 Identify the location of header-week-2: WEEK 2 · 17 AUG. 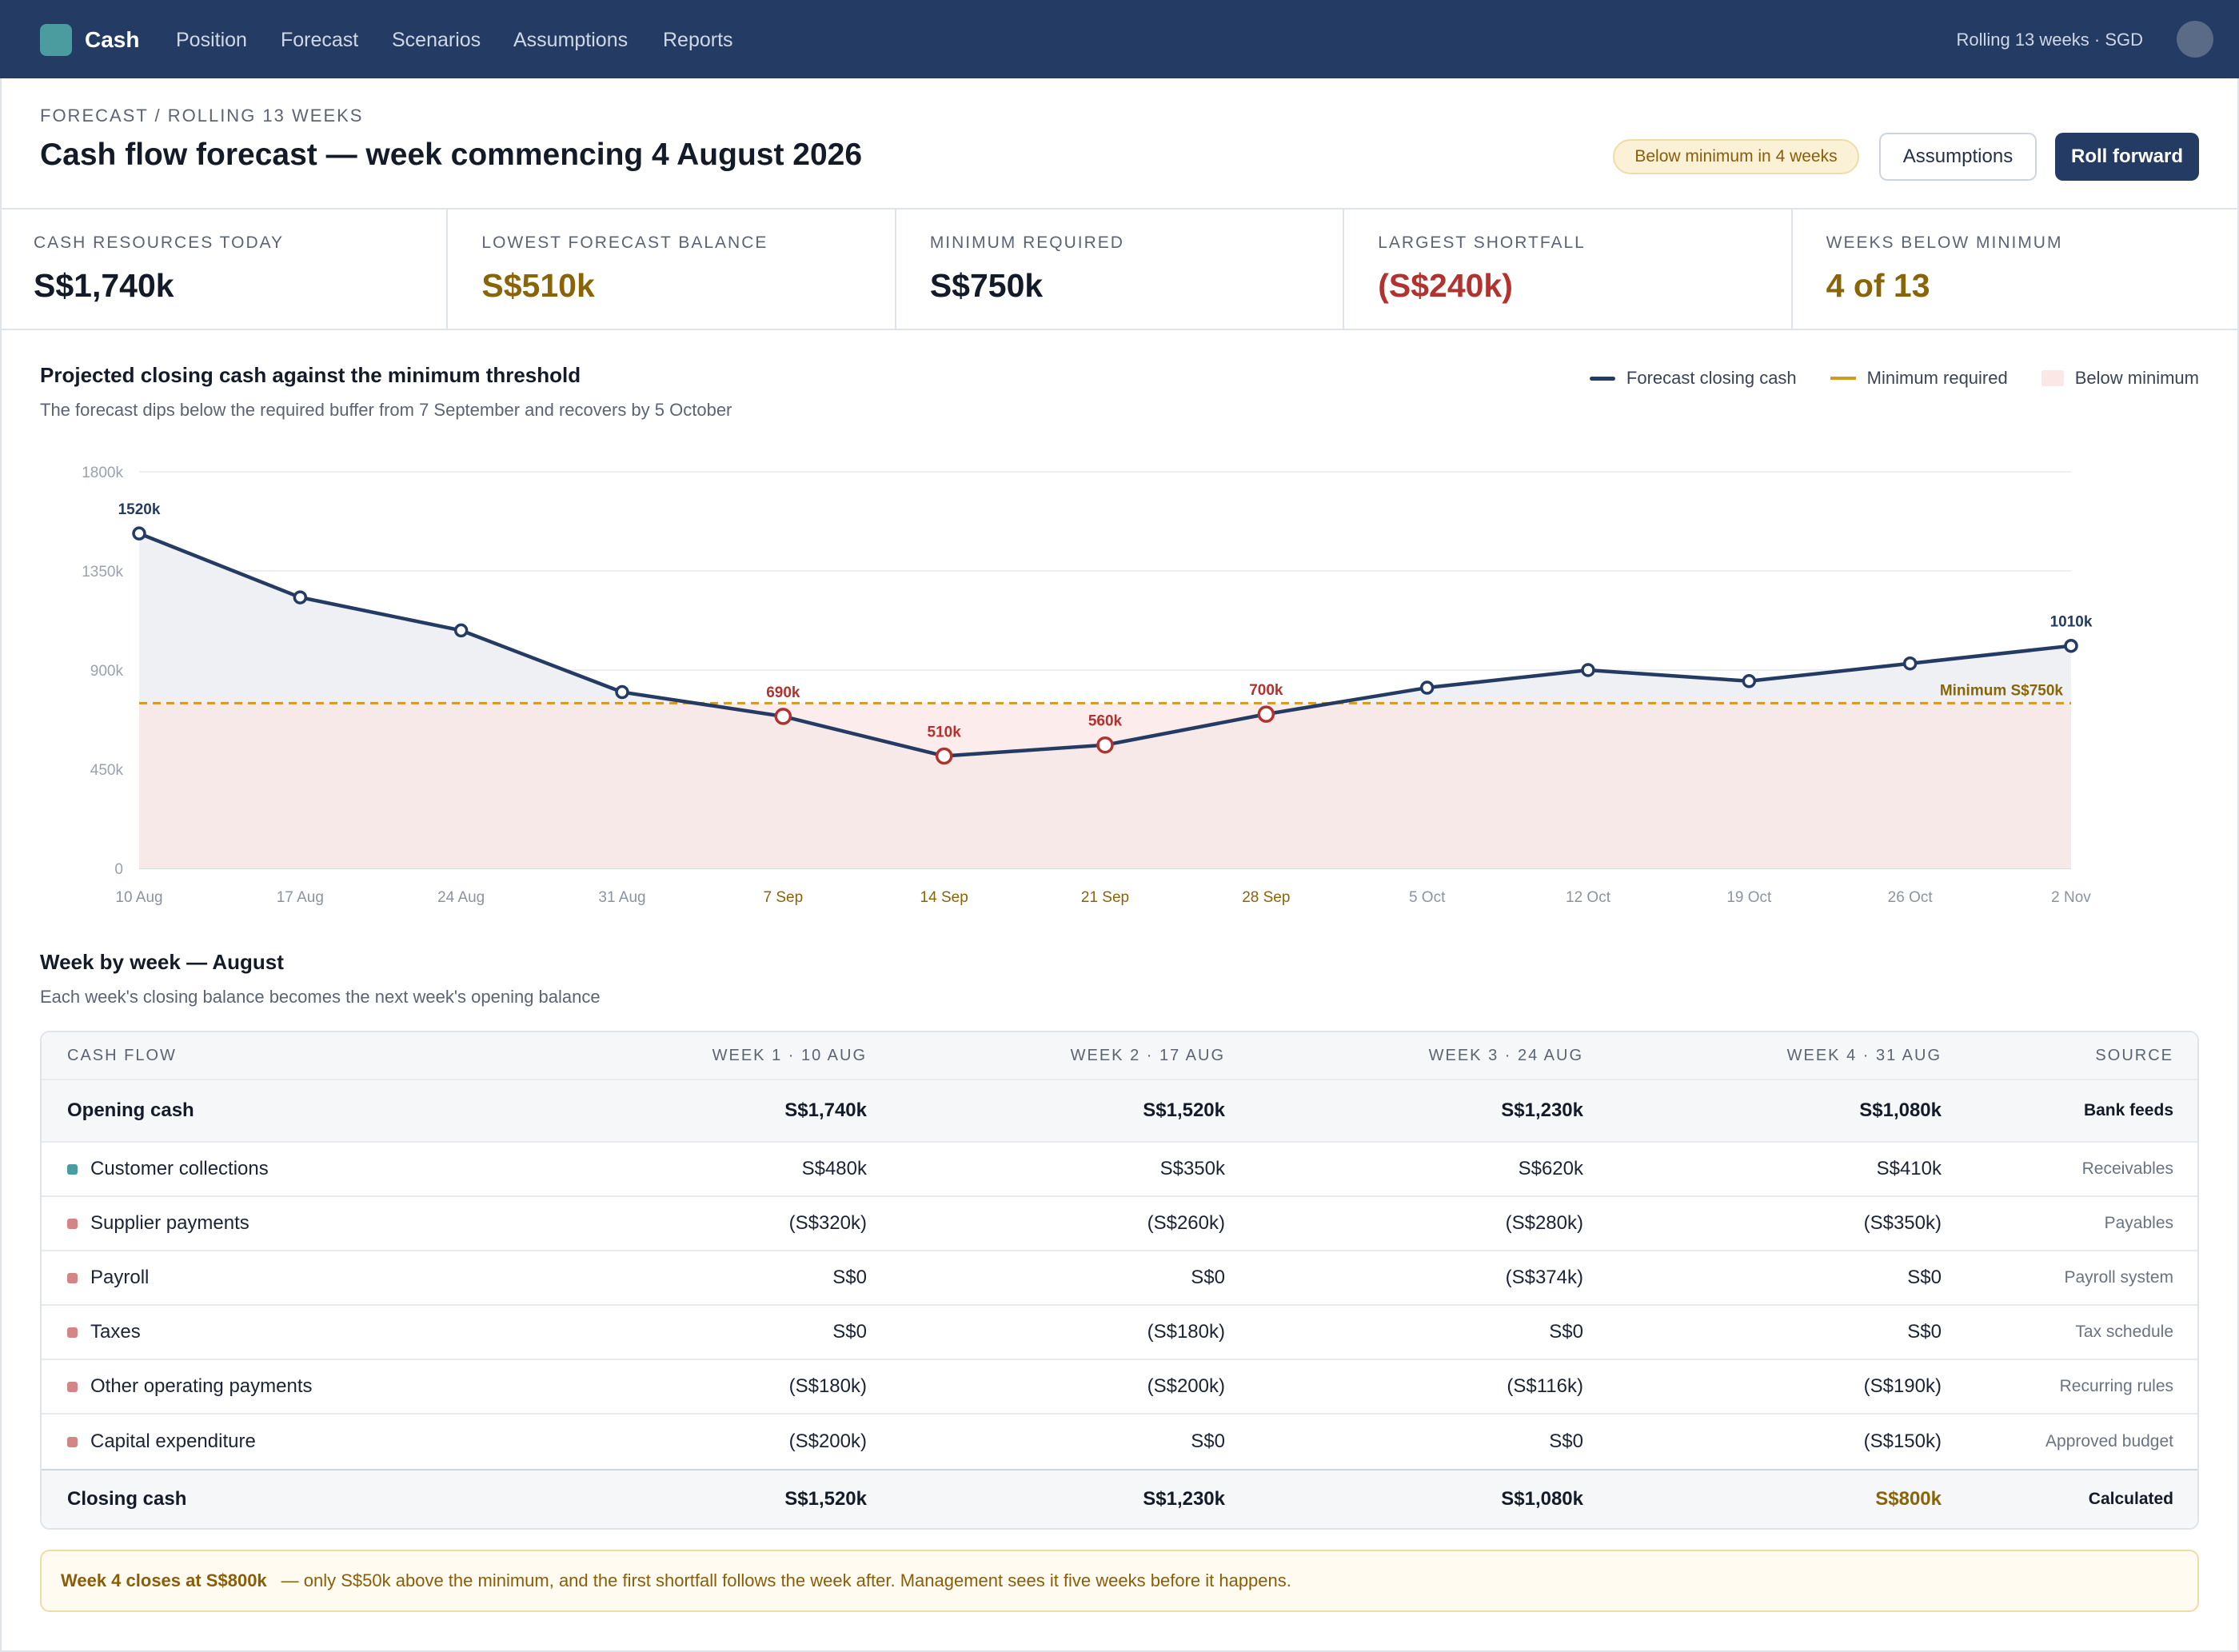
(1147, 1055).